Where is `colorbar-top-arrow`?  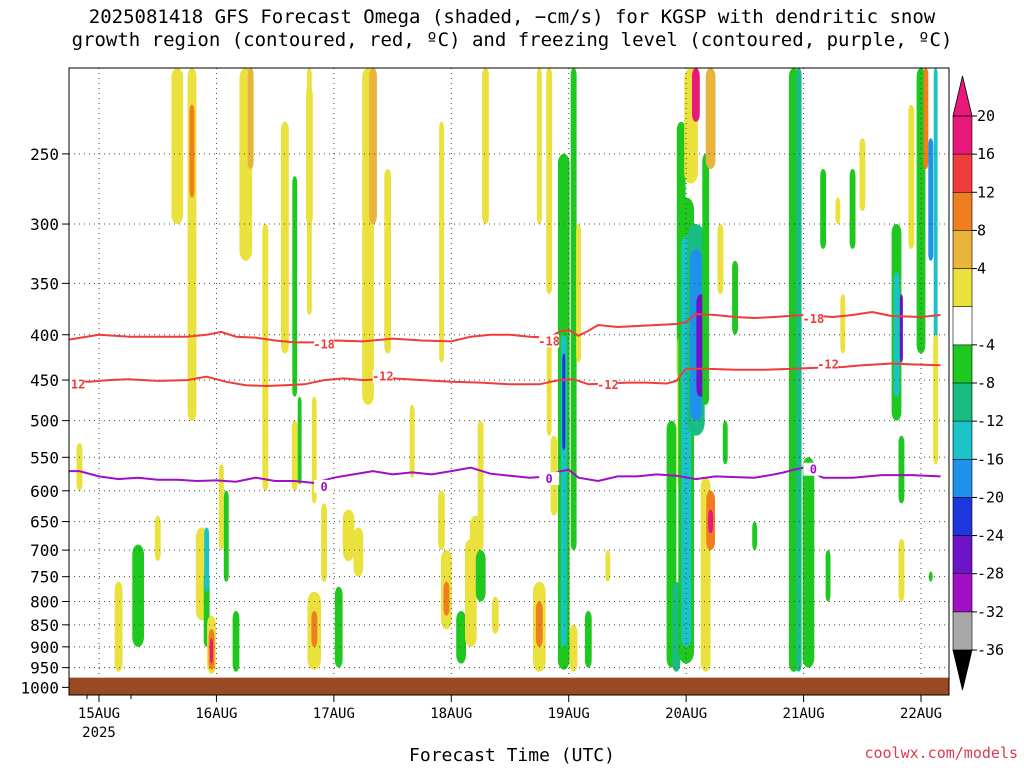 colorbar-top-arrow is located at coordinates (962, 96).